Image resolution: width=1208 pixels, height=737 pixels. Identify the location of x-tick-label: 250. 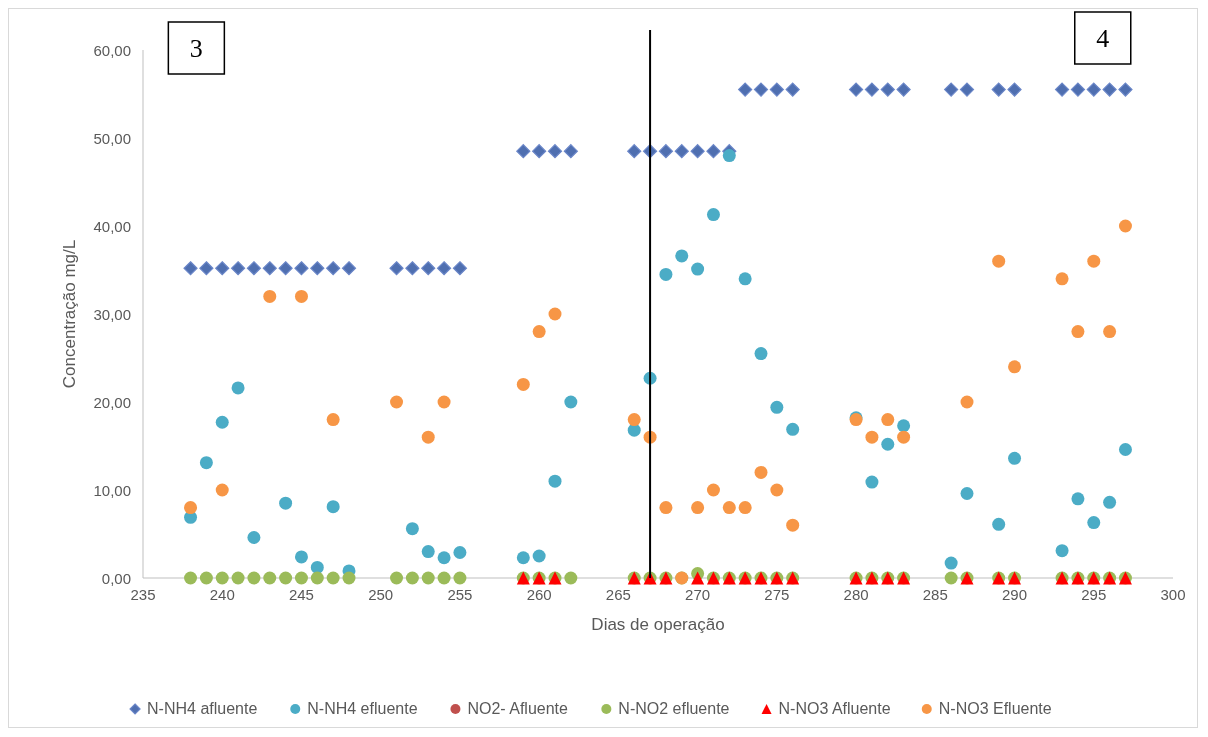
(381, 594).